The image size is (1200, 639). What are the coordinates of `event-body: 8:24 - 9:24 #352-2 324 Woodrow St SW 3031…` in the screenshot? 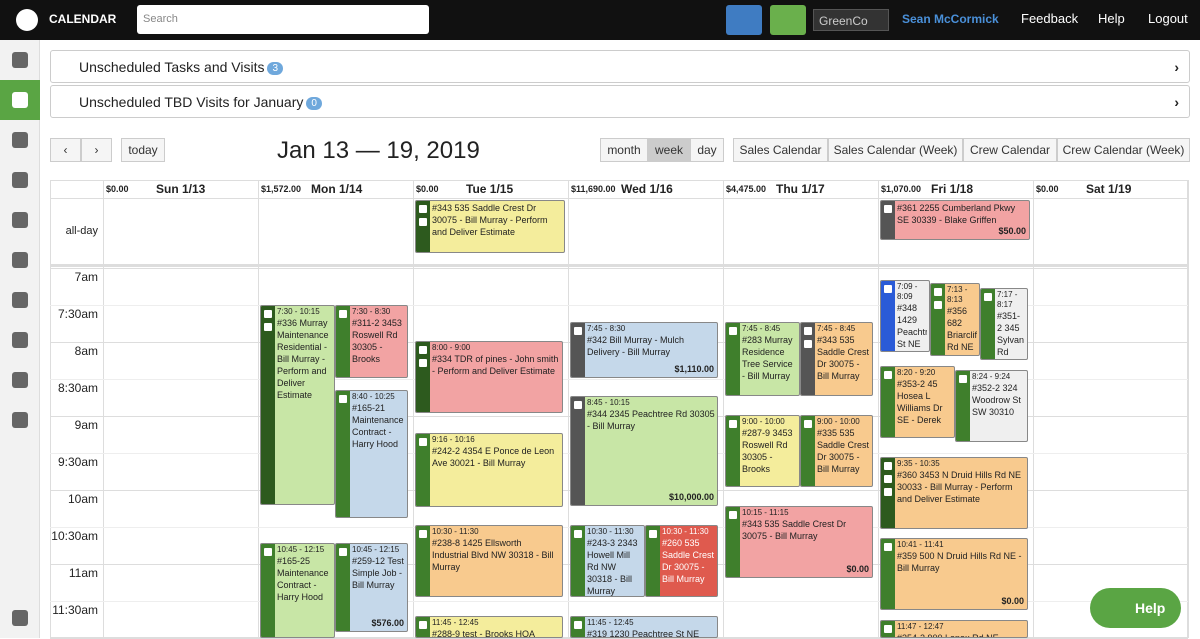 It's located at (998, 406).